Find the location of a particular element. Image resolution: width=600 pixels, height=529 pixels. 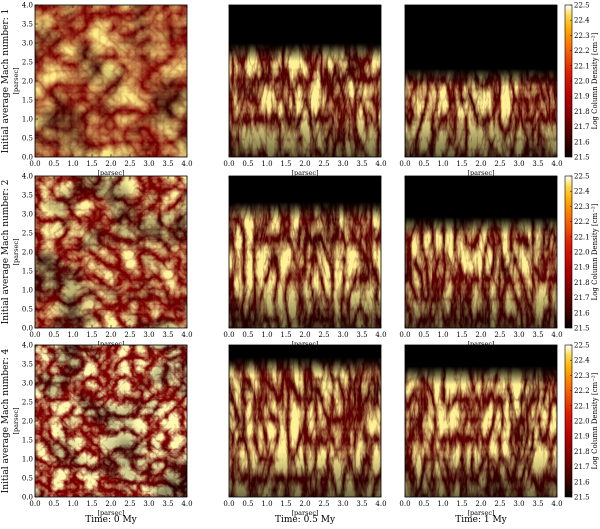

y-tick-label: 1.0 is located at coordinates (27, 120).